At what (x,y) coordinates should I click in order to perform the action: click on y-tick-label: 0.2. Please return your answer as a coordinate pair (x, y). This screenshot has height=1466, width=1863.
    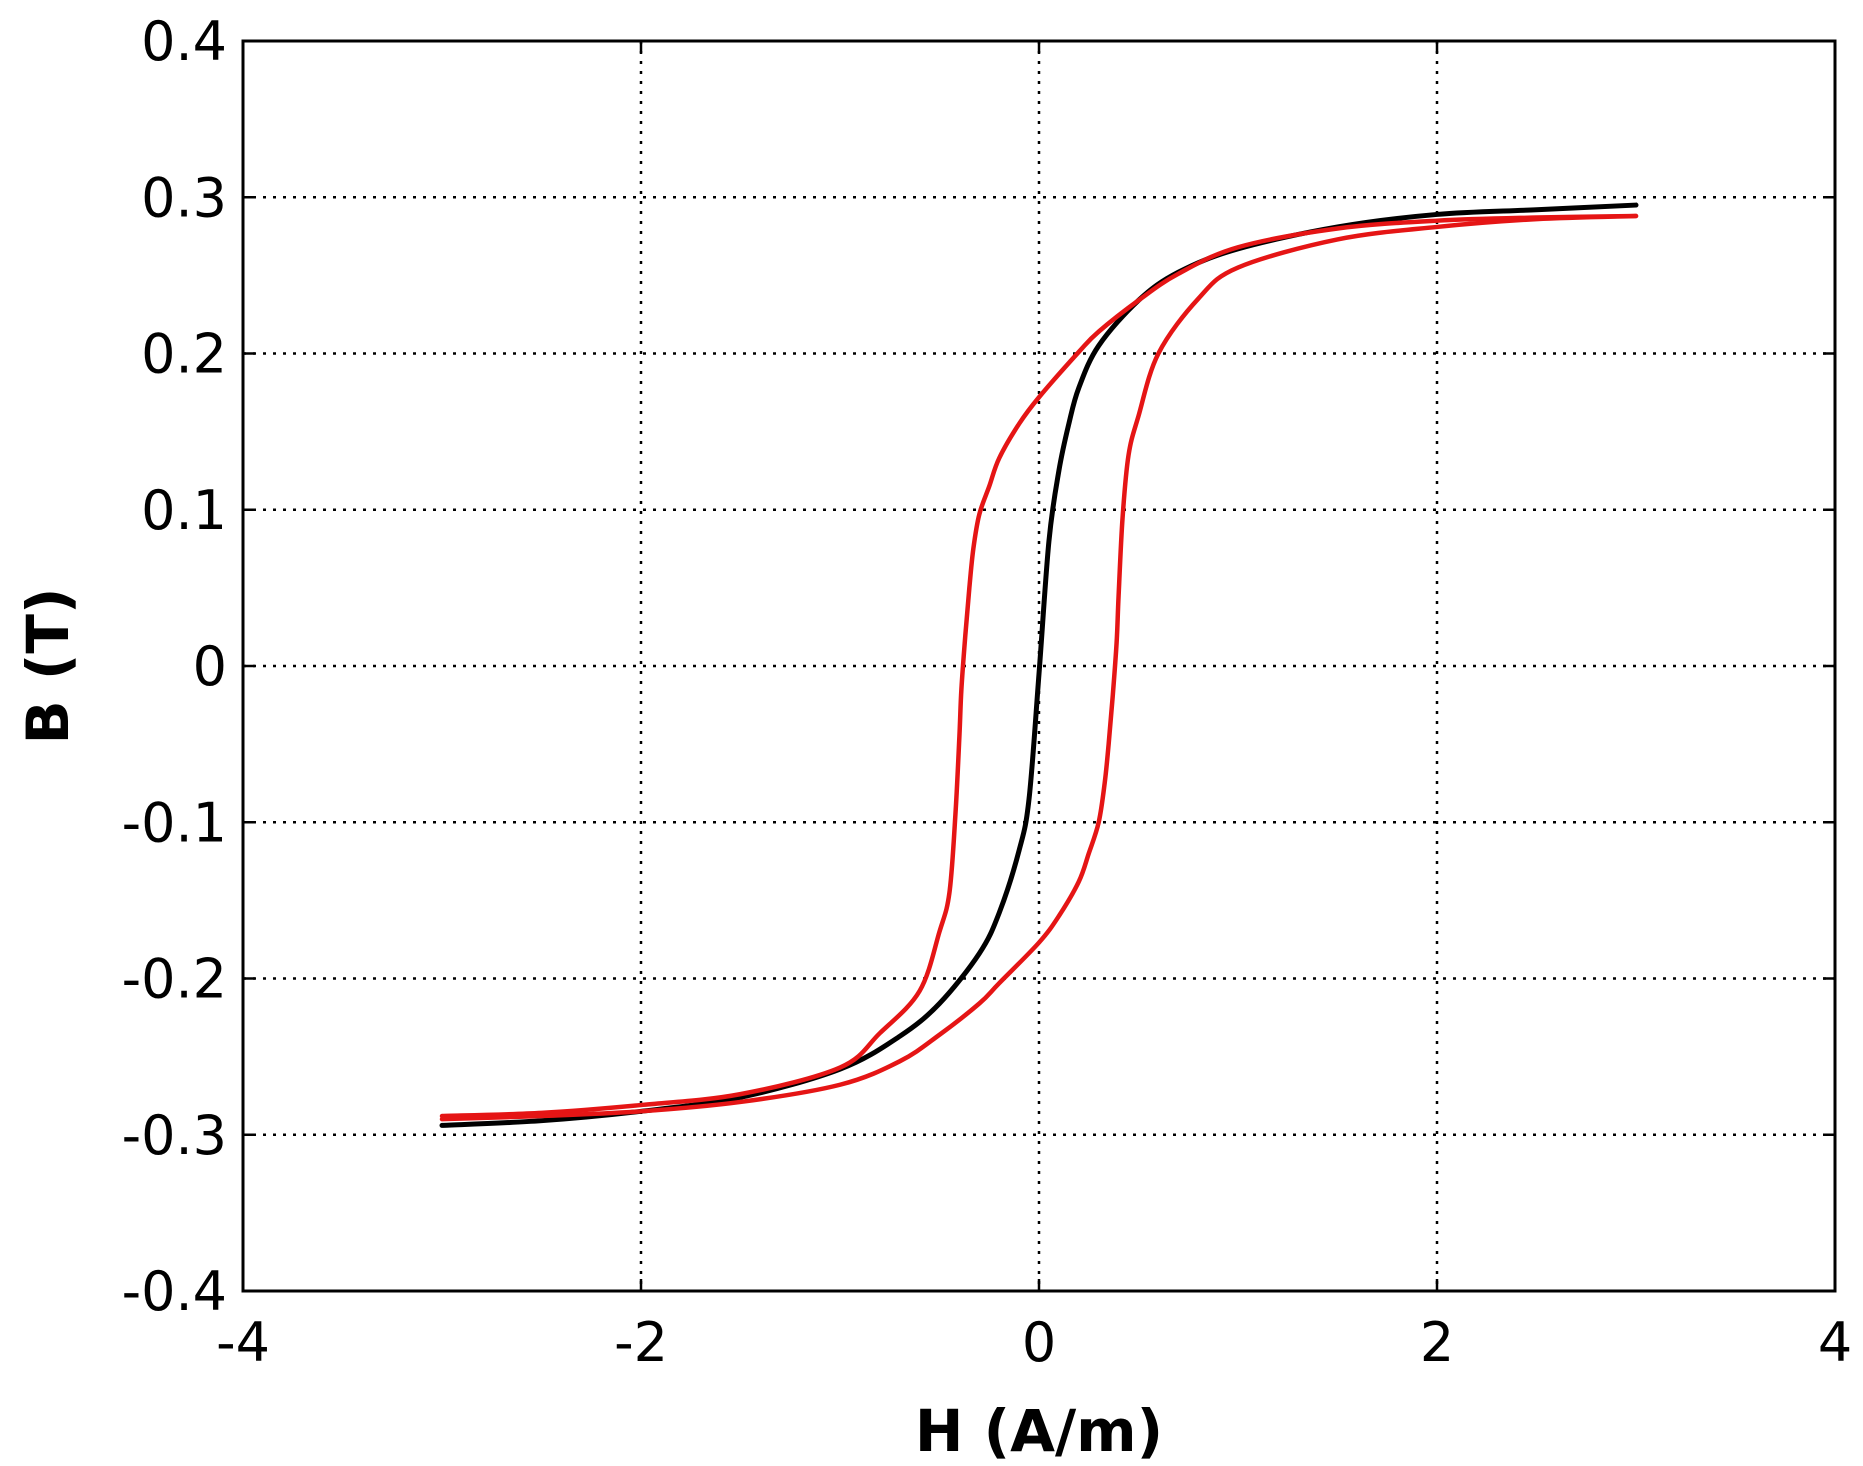
    Looking at the image, I should click on (184, 354).